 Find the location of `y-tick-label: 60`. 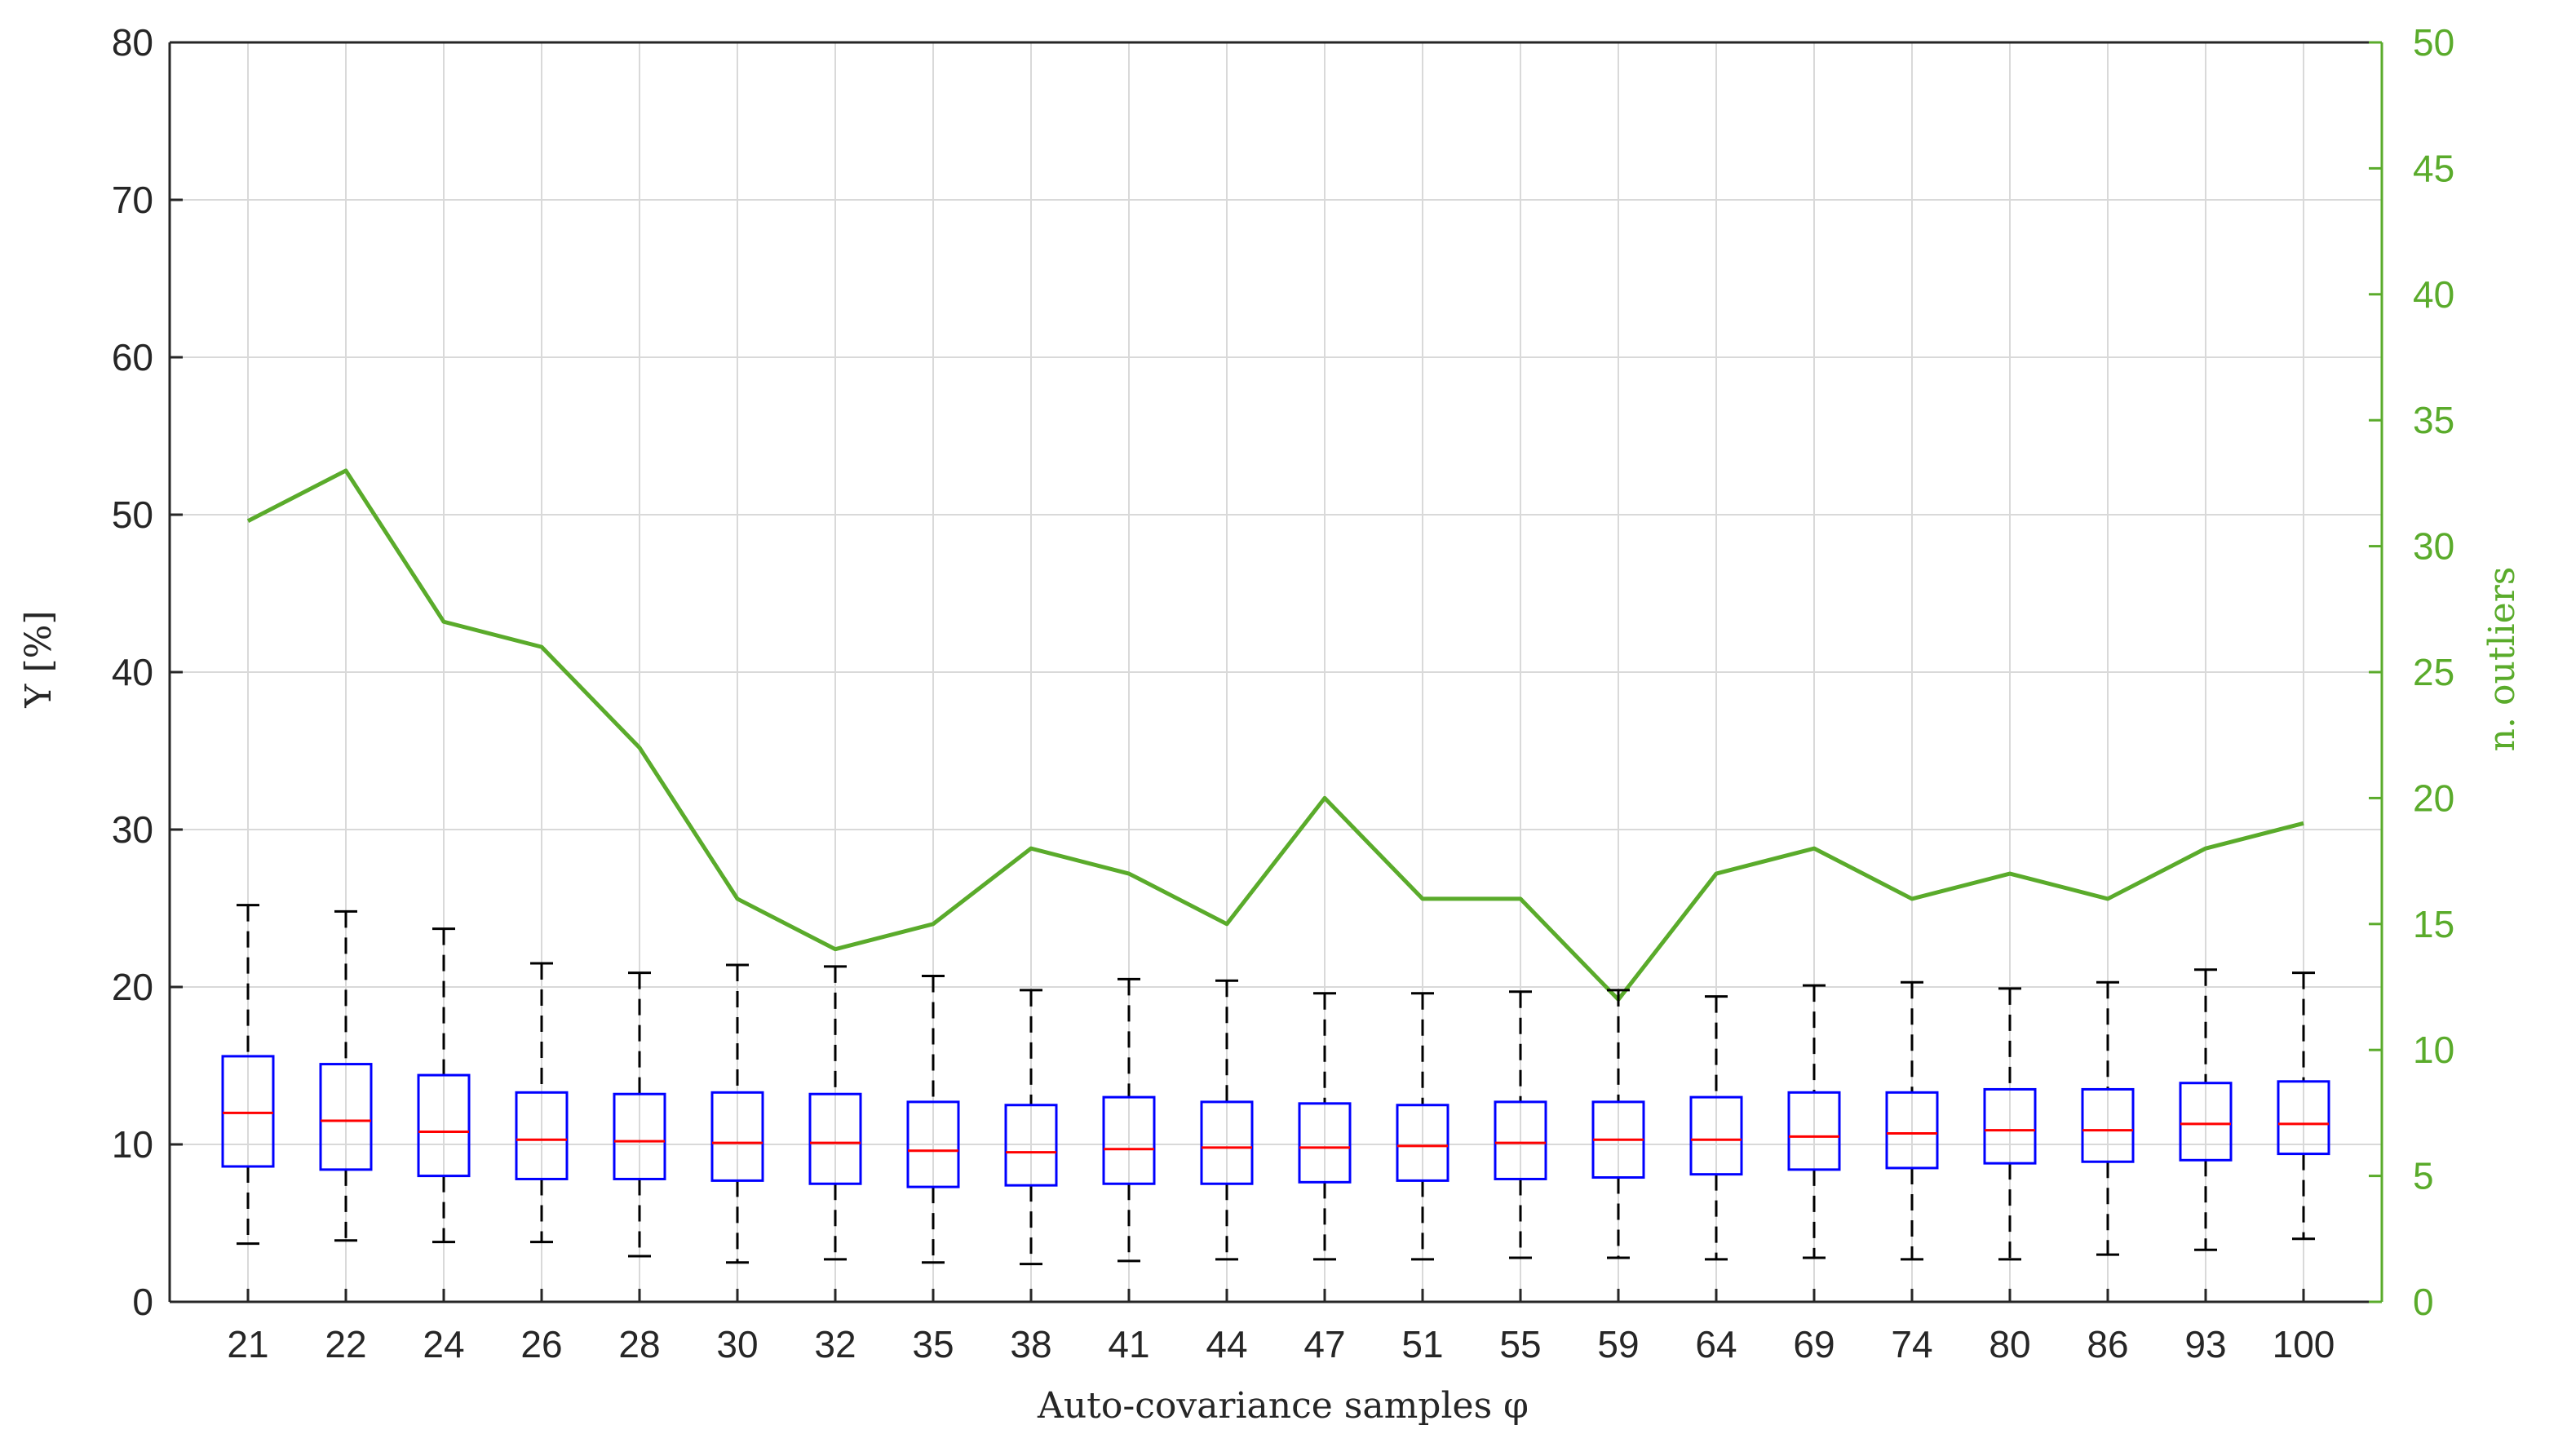

y-tick-label: 60 is located at coordinates (132, 357).